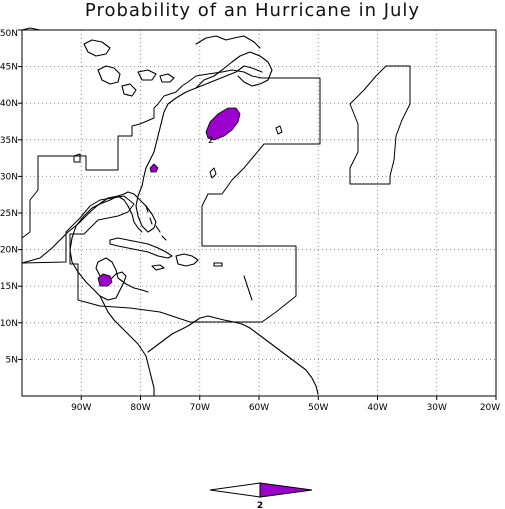  I want to click on northern-coastline, so click(31, 29).